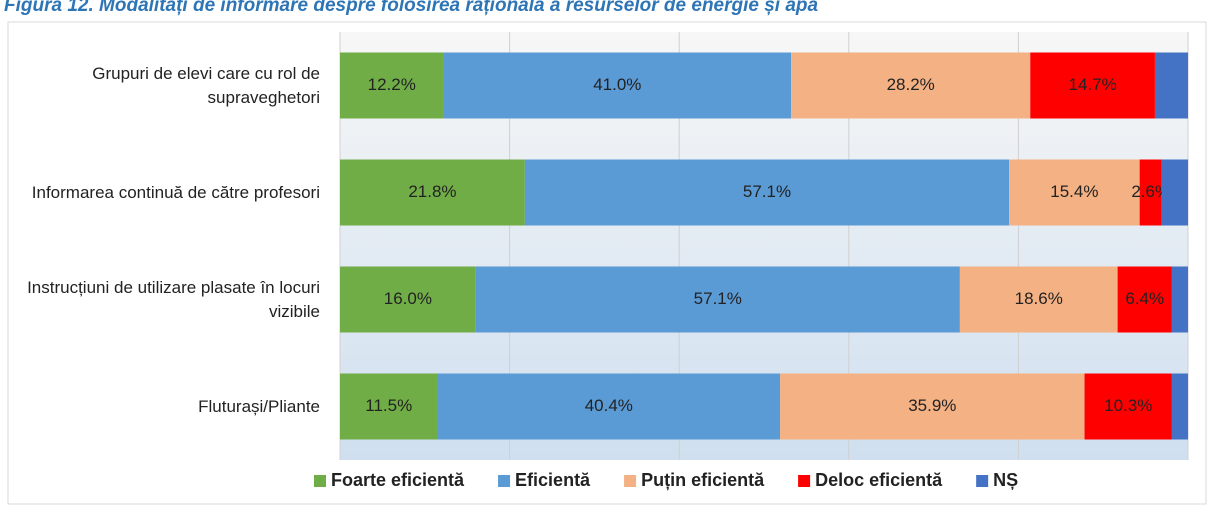  I want to click on data-label: 2.6%, so click(1150, 191).